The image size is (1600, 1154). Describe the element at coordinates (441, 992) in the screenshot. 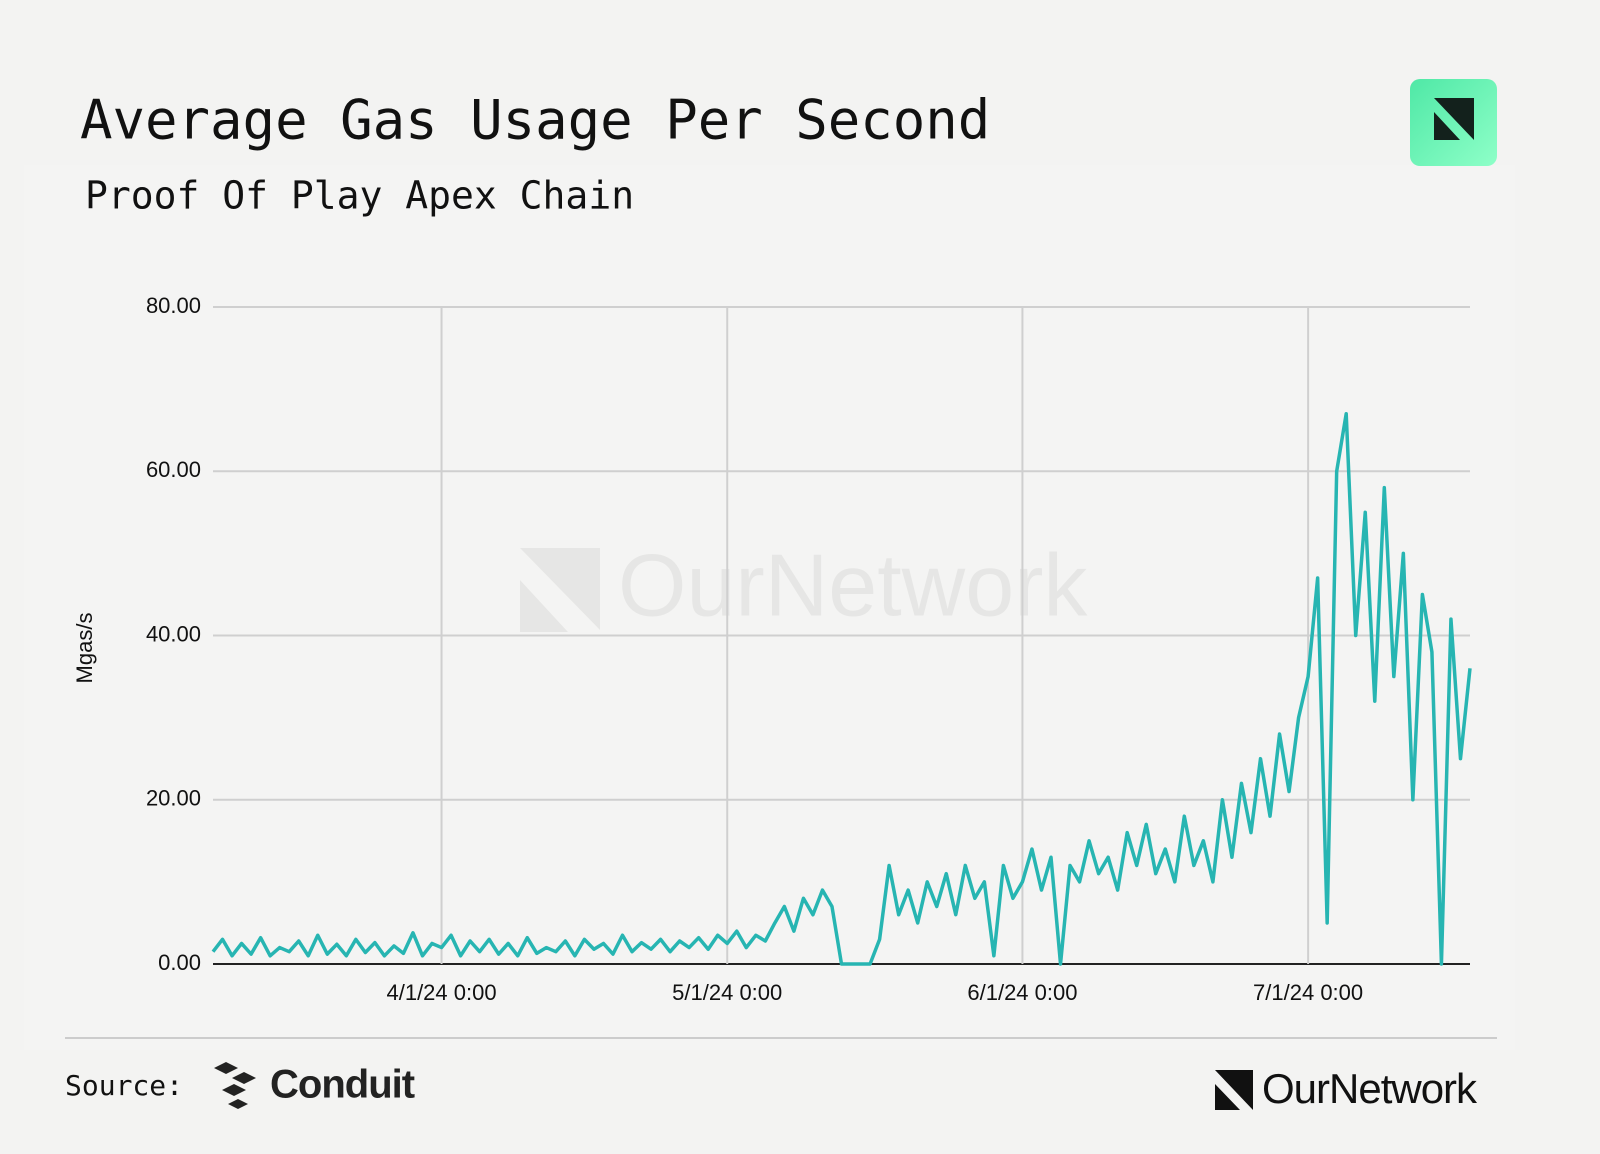

I see `x-tick-label: 4/1/24 0:00` at that location.